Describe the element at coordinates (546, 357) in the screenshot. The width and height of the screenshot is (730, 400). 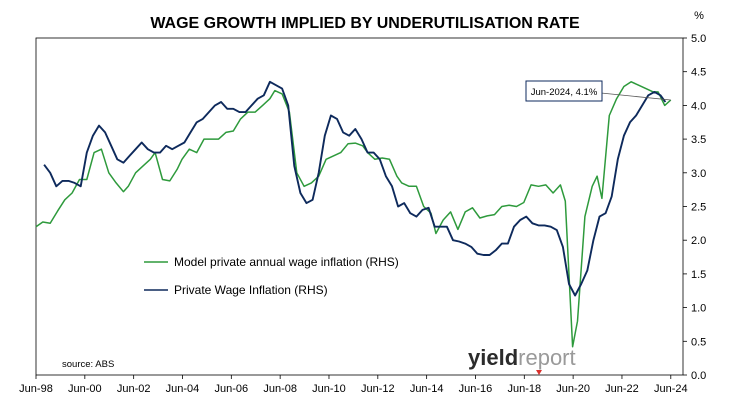
I see `logo-part-report: report` at that location.